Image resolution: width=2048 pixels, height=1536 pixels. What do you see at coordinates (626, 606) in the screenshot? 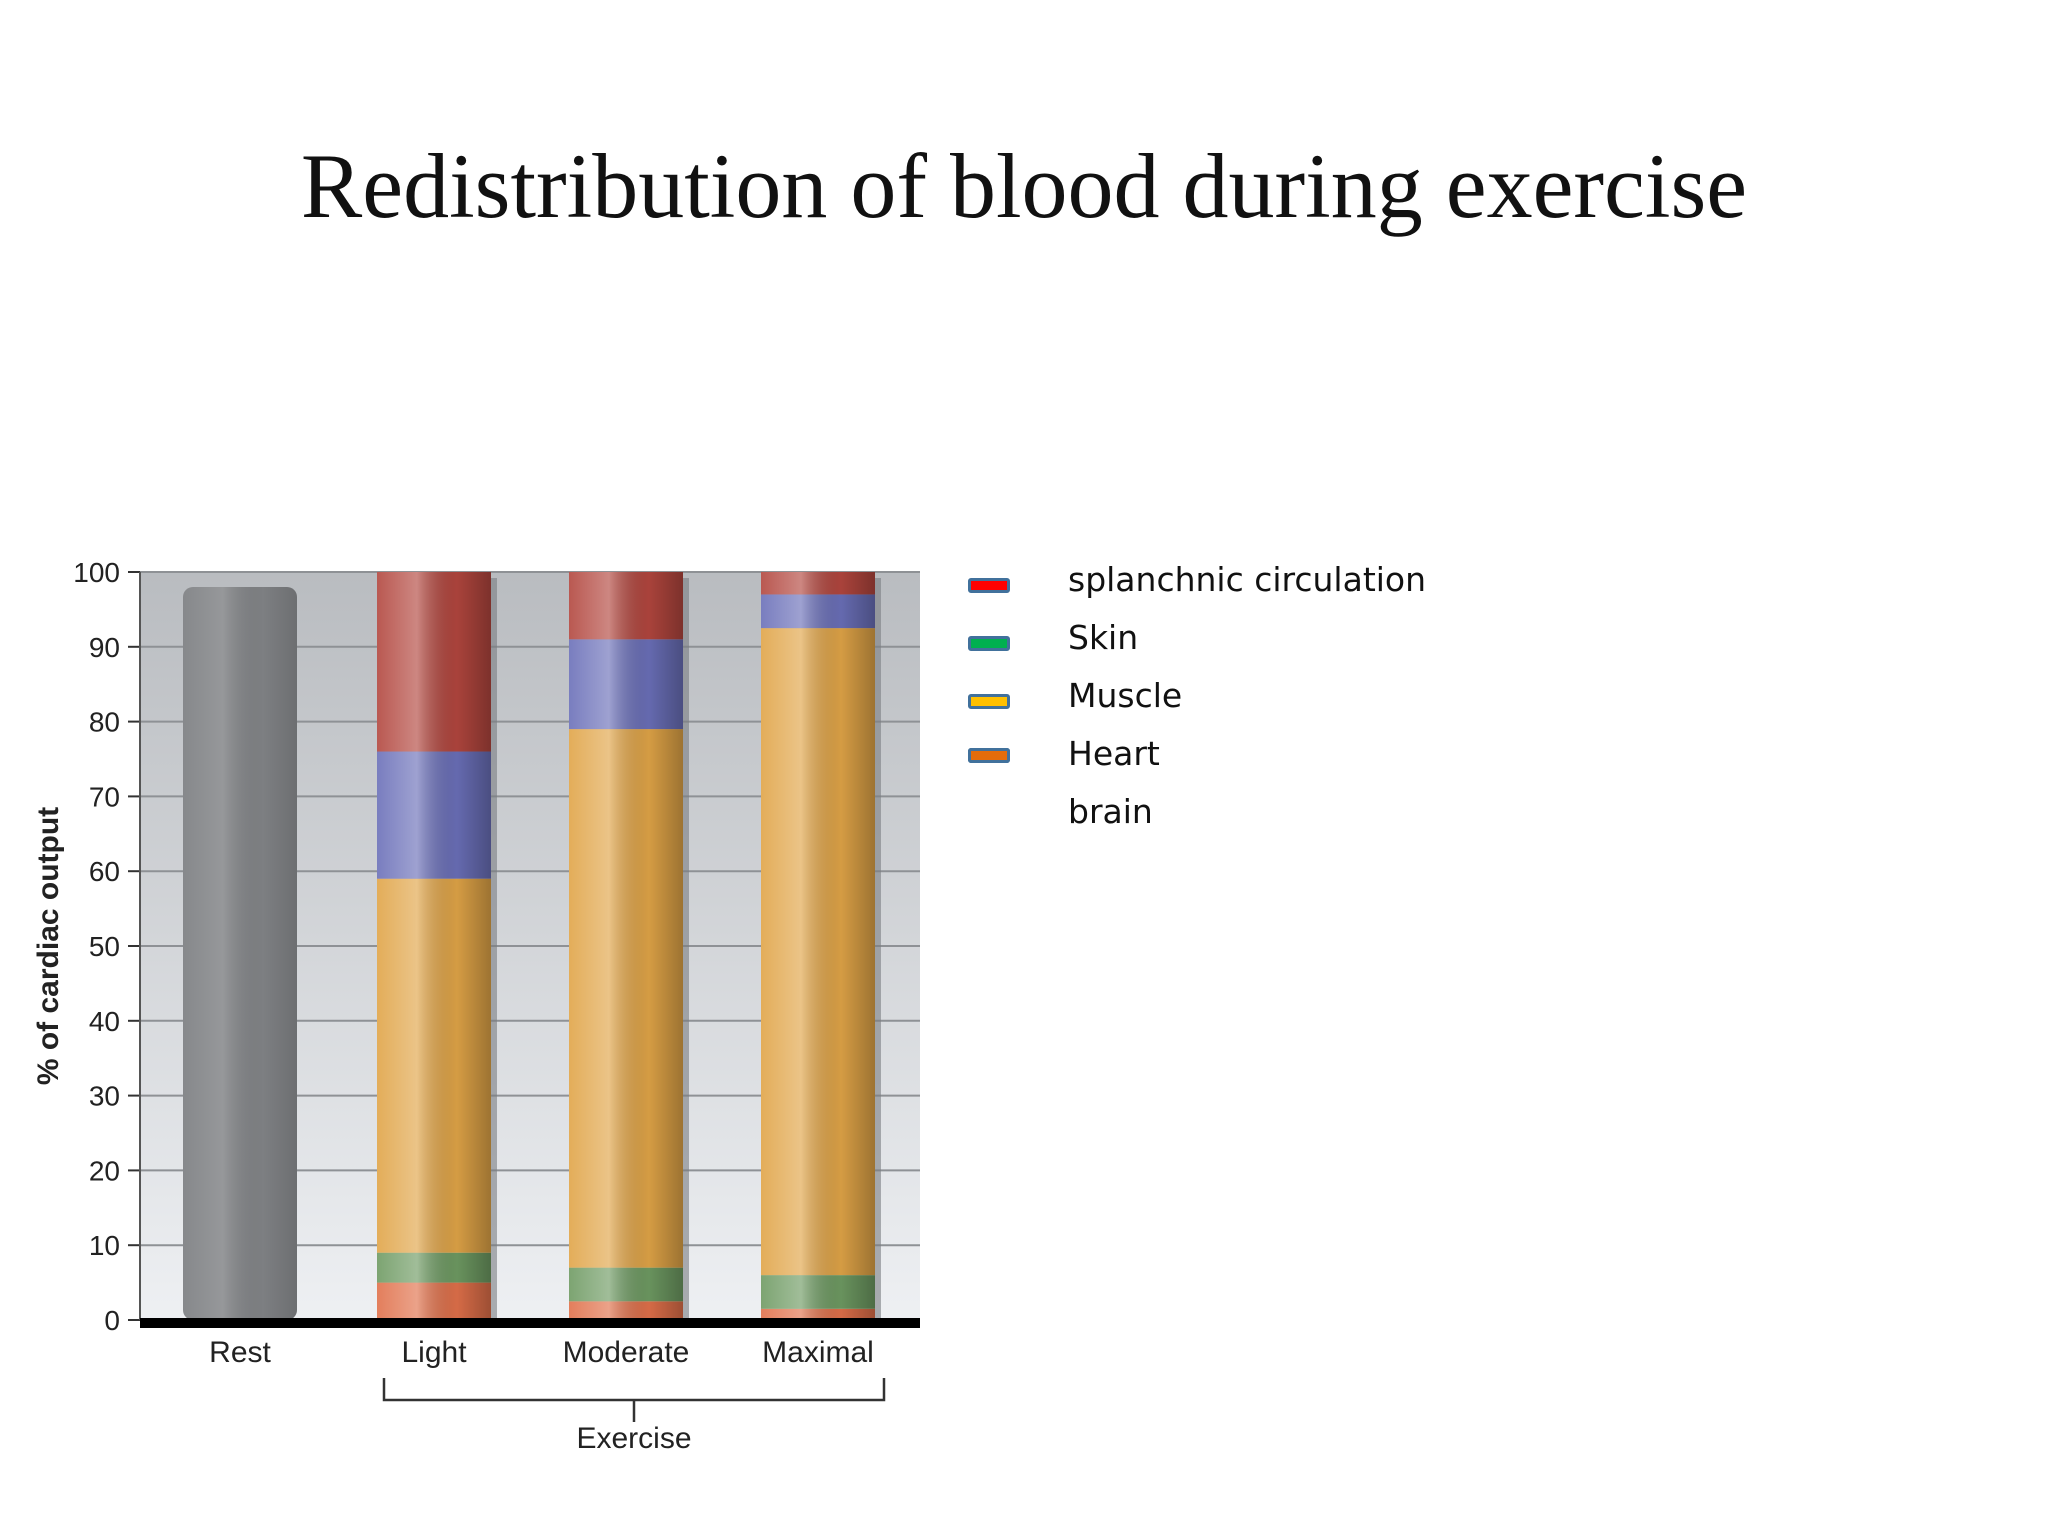
I see `bar-segment-splanchnic-circulation-moderate-shading` at bounding box center [626, 606].